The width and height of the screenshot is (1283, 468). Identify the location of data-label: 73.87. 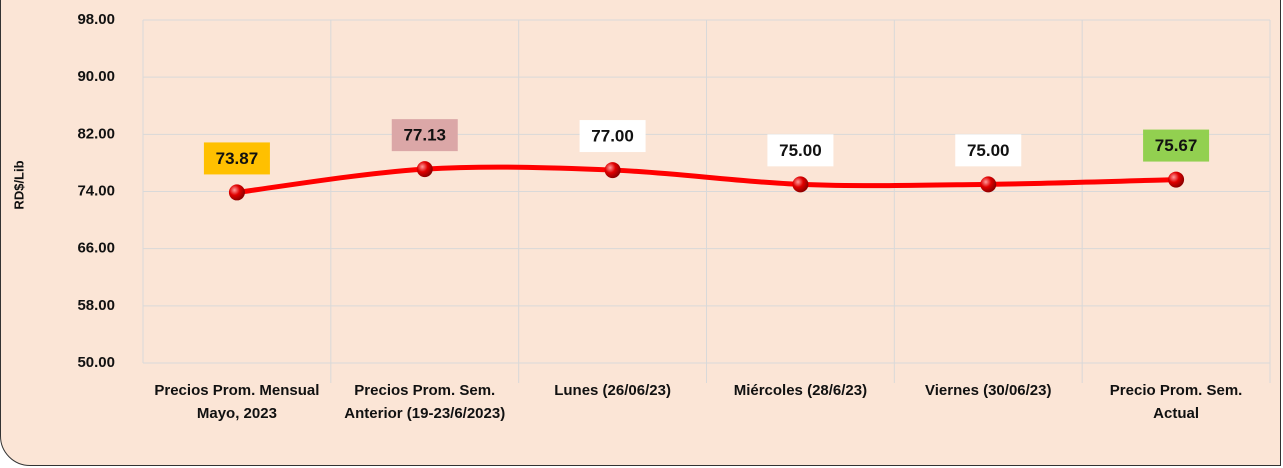
(237, 158).